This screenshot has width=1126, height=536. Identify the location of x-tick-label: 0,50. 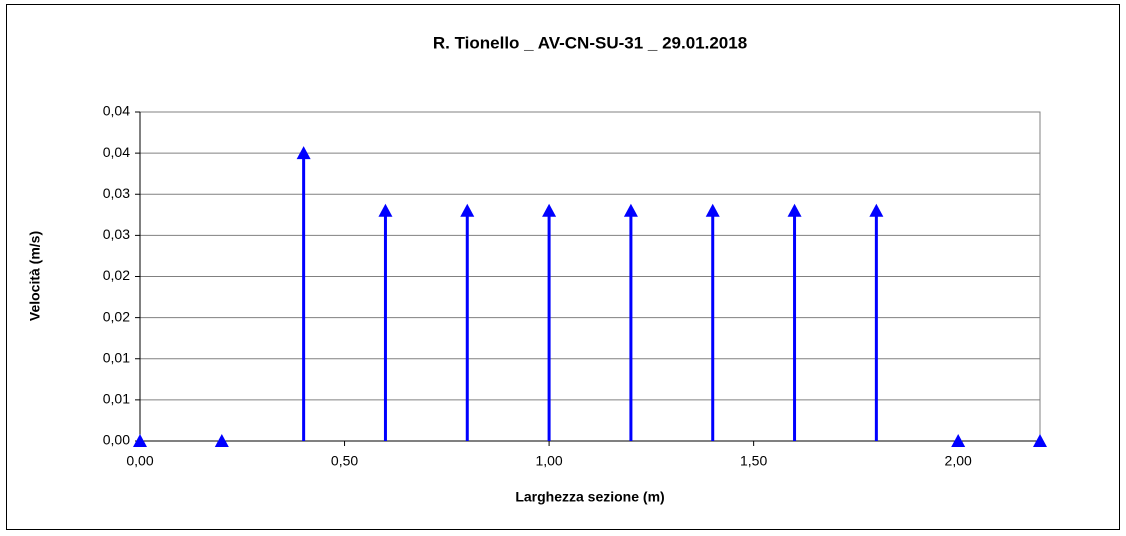
(344, 461).